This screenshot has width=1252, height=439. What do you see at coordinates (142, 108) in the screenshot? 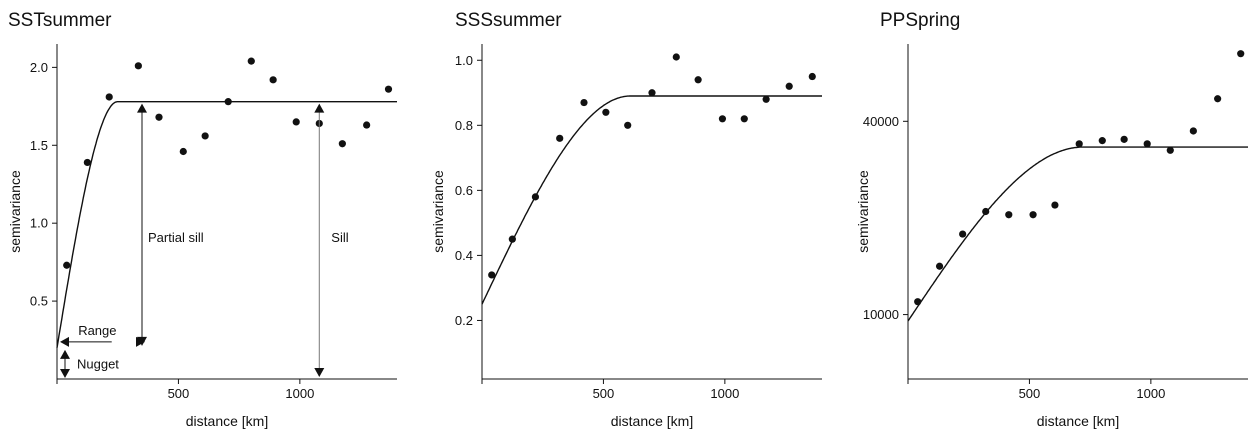
I see `partial-sill-arrowhead-up` at bounding box center [142, 108].